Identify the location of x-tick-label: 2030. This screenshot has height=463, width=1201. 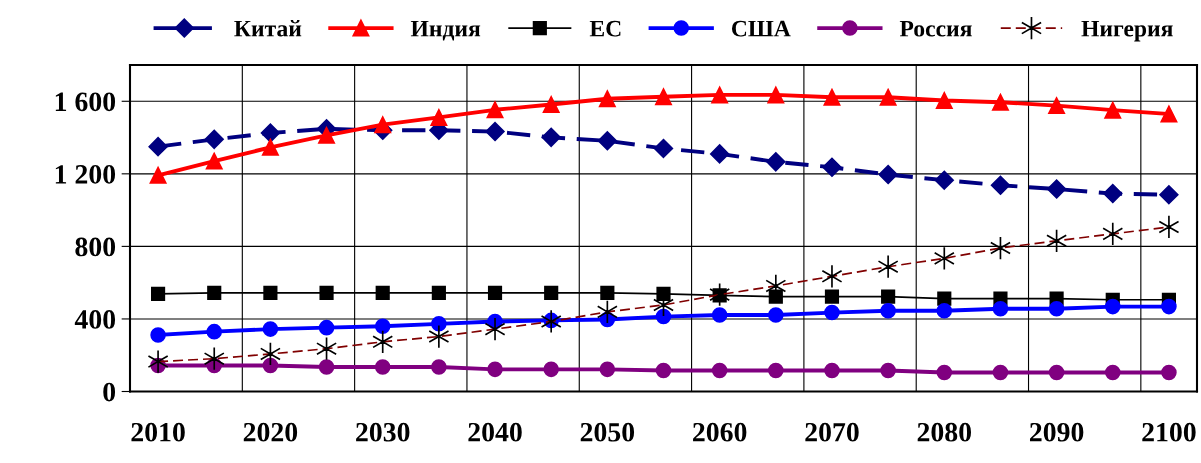
(383, 432).